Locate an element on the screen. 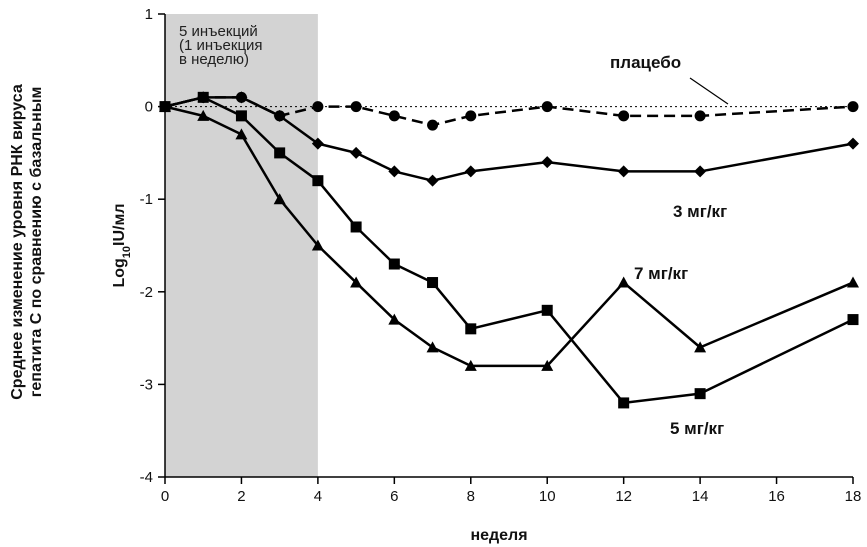  x-tick-label: 2 is located at coordinates (241, 496).